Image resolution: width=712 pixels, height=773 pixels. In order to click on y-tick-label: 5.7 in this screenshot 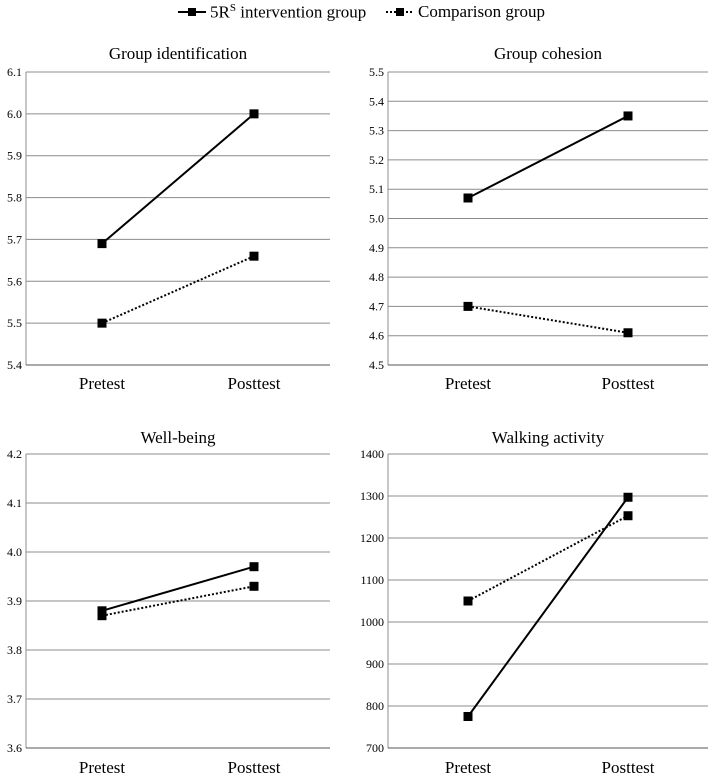, I will do `click(14, 239)`.